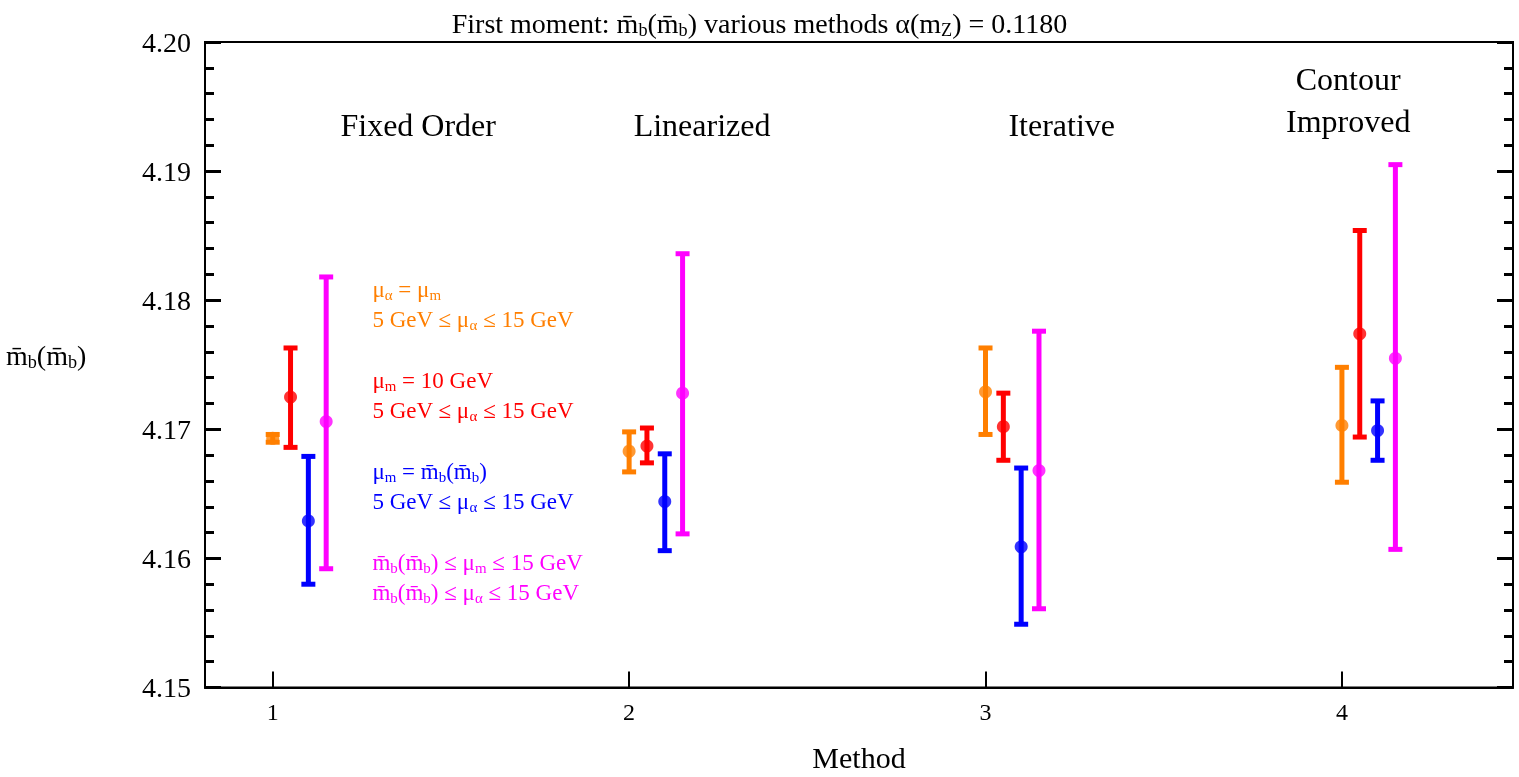 Image resolution: width=1519 pixels, height=777 pixels. I want to click on x-tick-label: 1, so click(272, 711).